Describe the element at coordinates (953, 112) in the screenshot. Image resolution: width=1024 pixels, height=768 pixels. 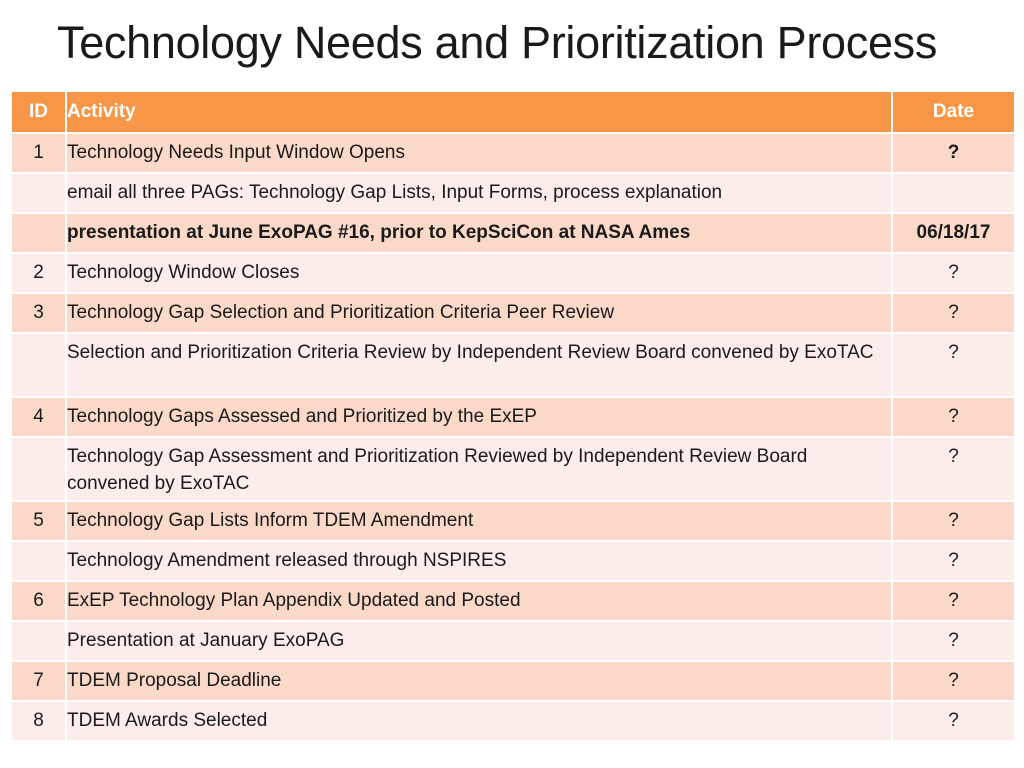
I see `header-date: Date` at that location.